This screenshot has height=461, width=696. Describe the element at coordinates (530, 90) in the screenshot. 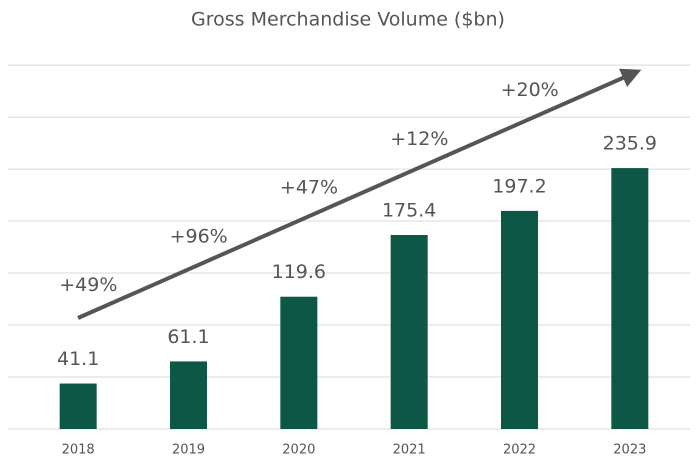

I see `growth-label: +20%` at that location.